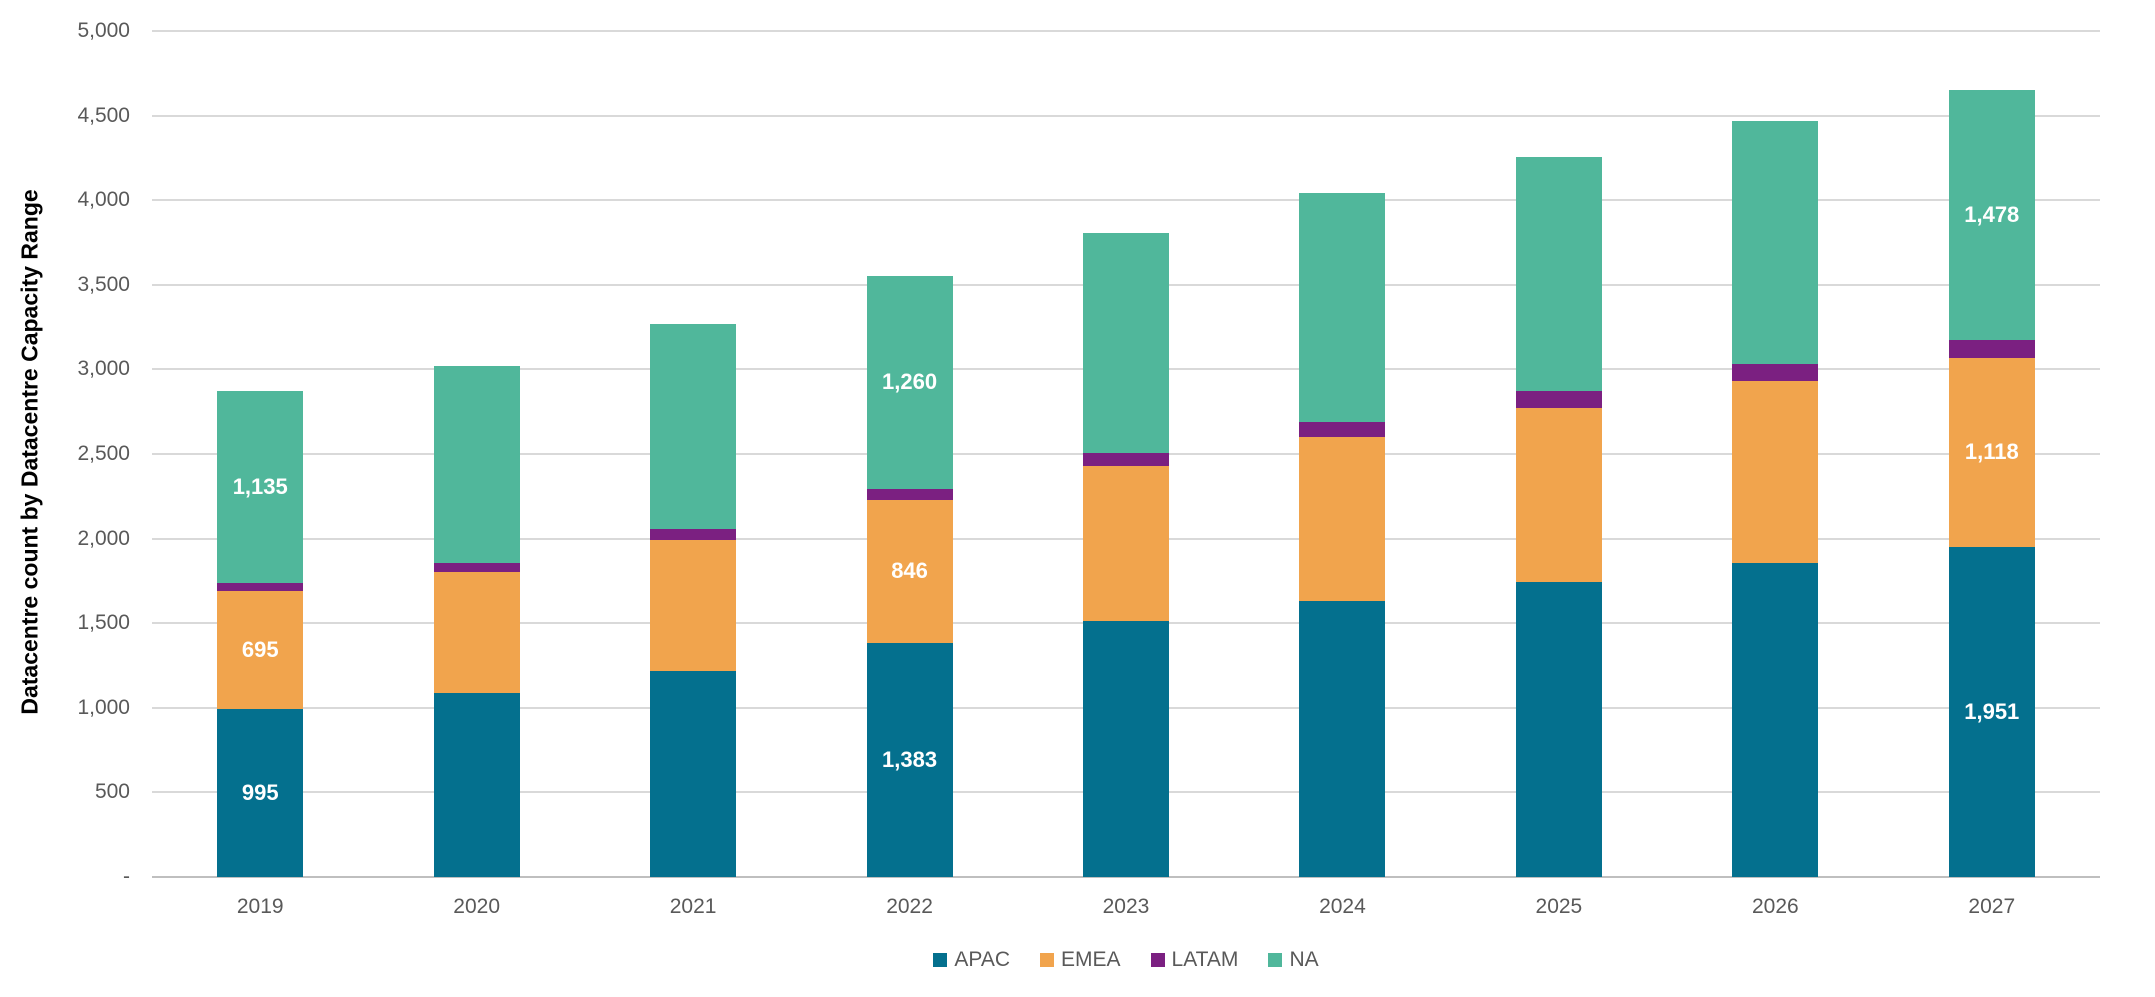  Describe the element at coordinates (1775, 719) in the screenshot. I see `bar-segment-apac-2026` at that location.